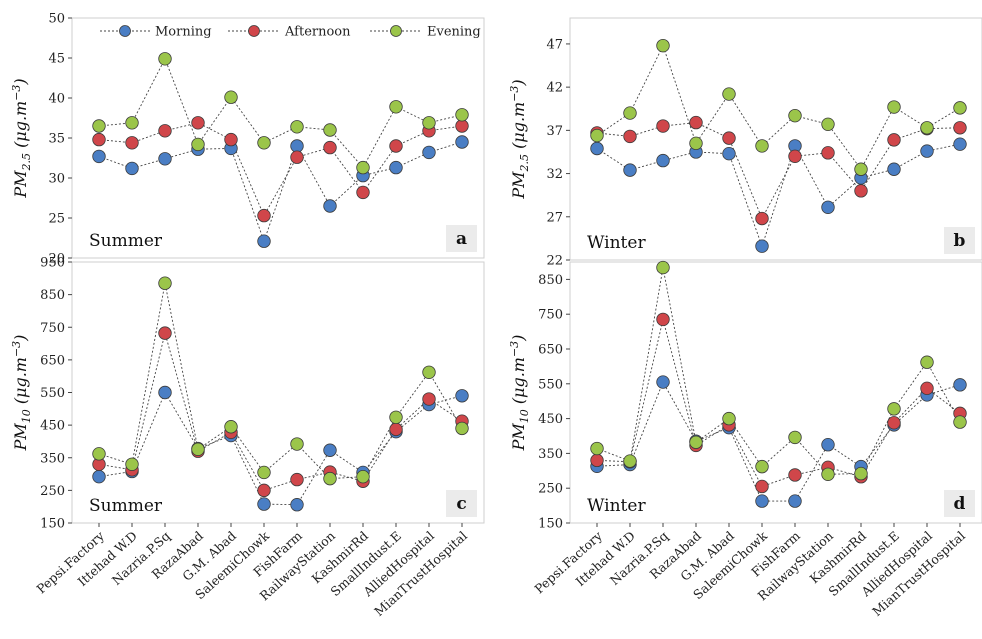 The width and height of the screenshot is (982, 639). I want to click on y-tick-label: 27, so click(554, 217).